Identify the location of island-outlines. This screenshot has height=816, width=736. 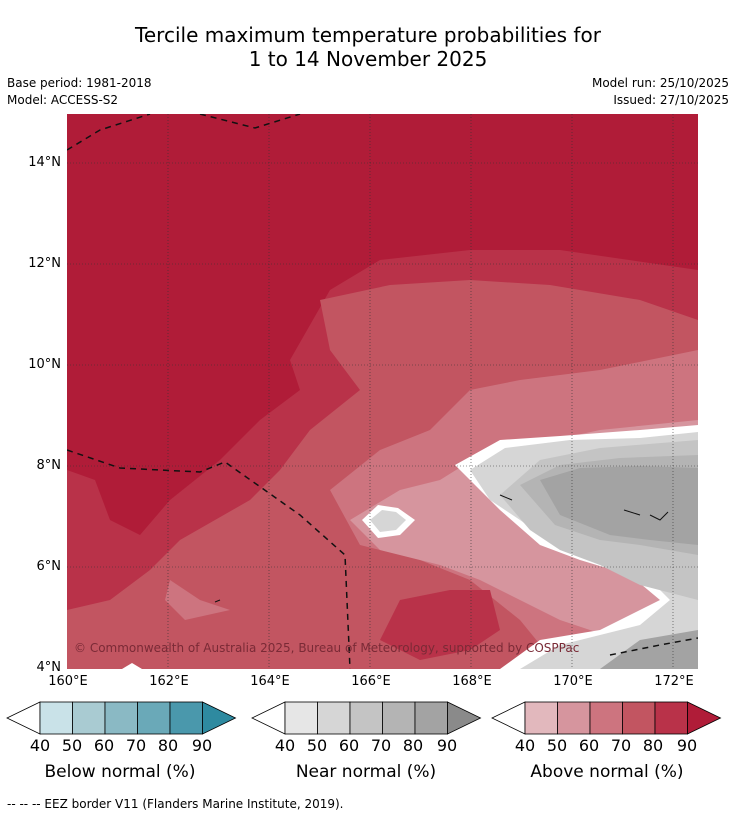
(441, 548).